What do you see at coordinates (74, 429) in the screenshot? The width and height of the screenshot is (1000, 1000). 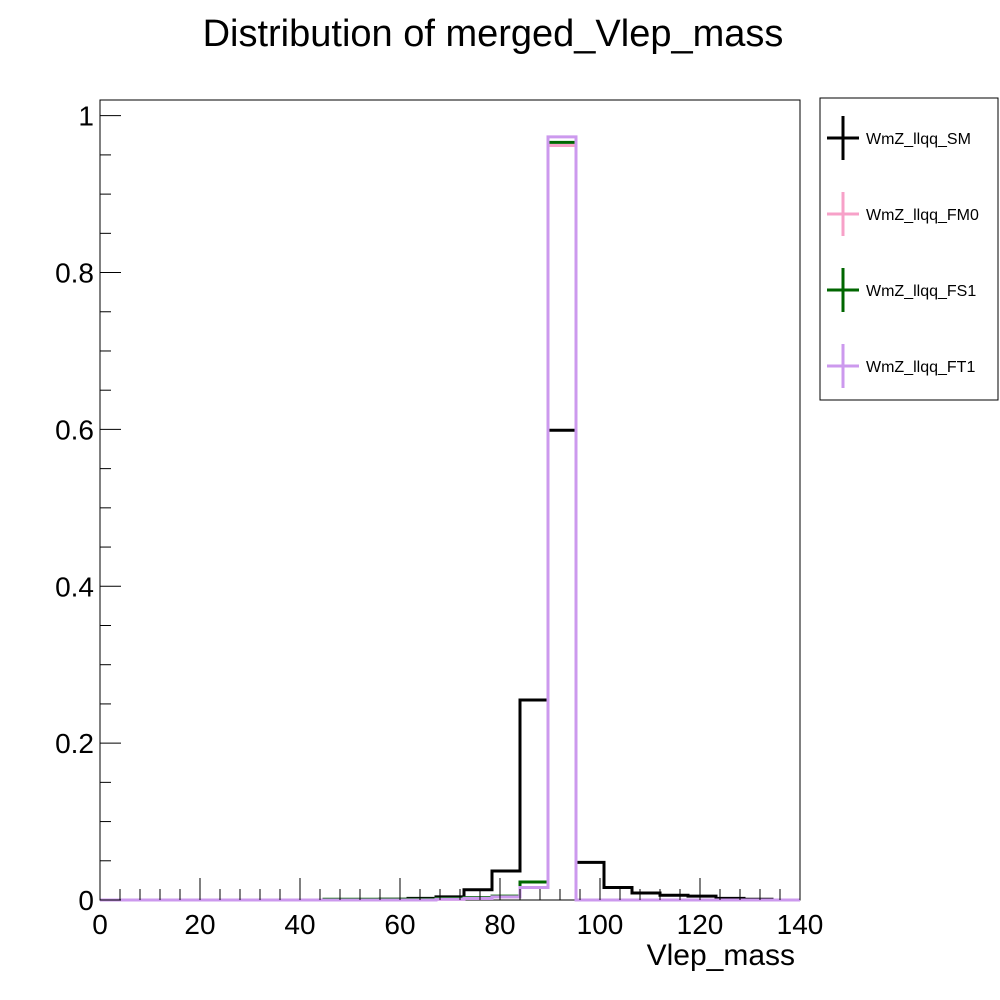 I see `y-tick-label: 0.6` at bounding box center [74, 429].